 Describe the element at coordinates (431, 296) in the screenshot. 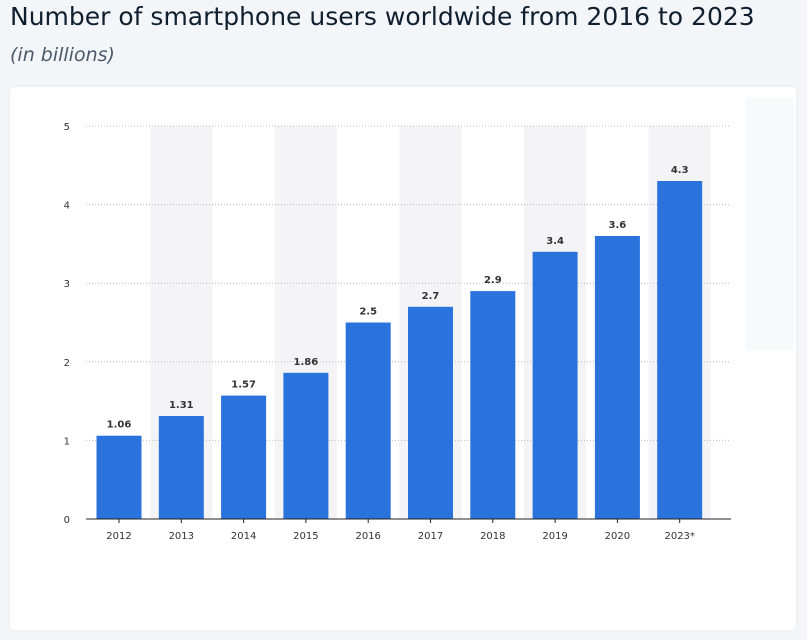

I see `bar-value-label: 2.7` at that location.